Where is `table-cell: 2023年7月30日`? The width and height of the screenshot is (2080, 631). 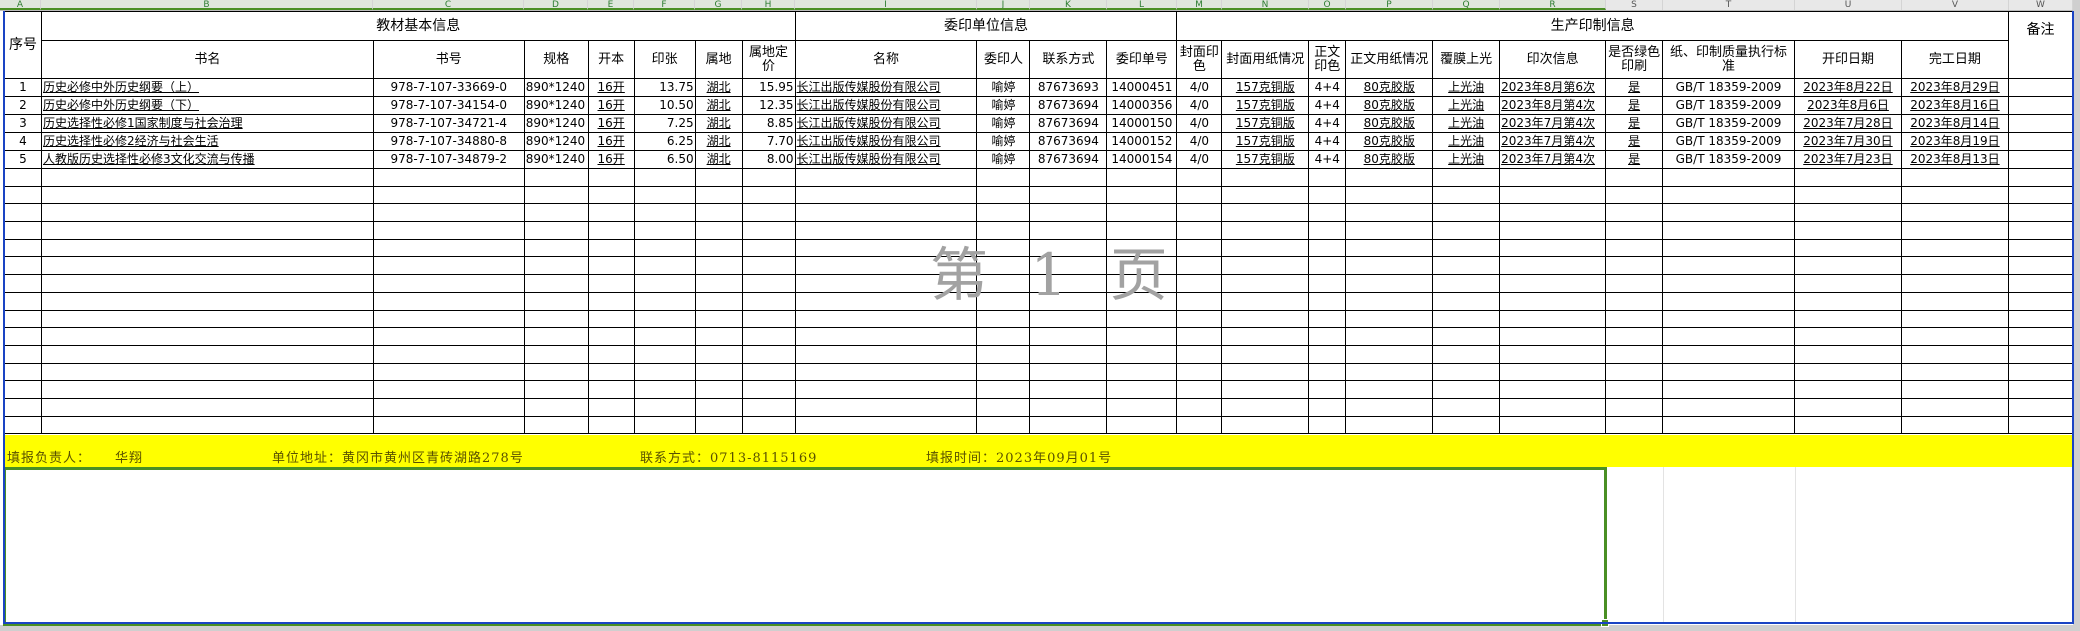 table-cell: 2023年7月30日 is located at coordinates (1847, 141).